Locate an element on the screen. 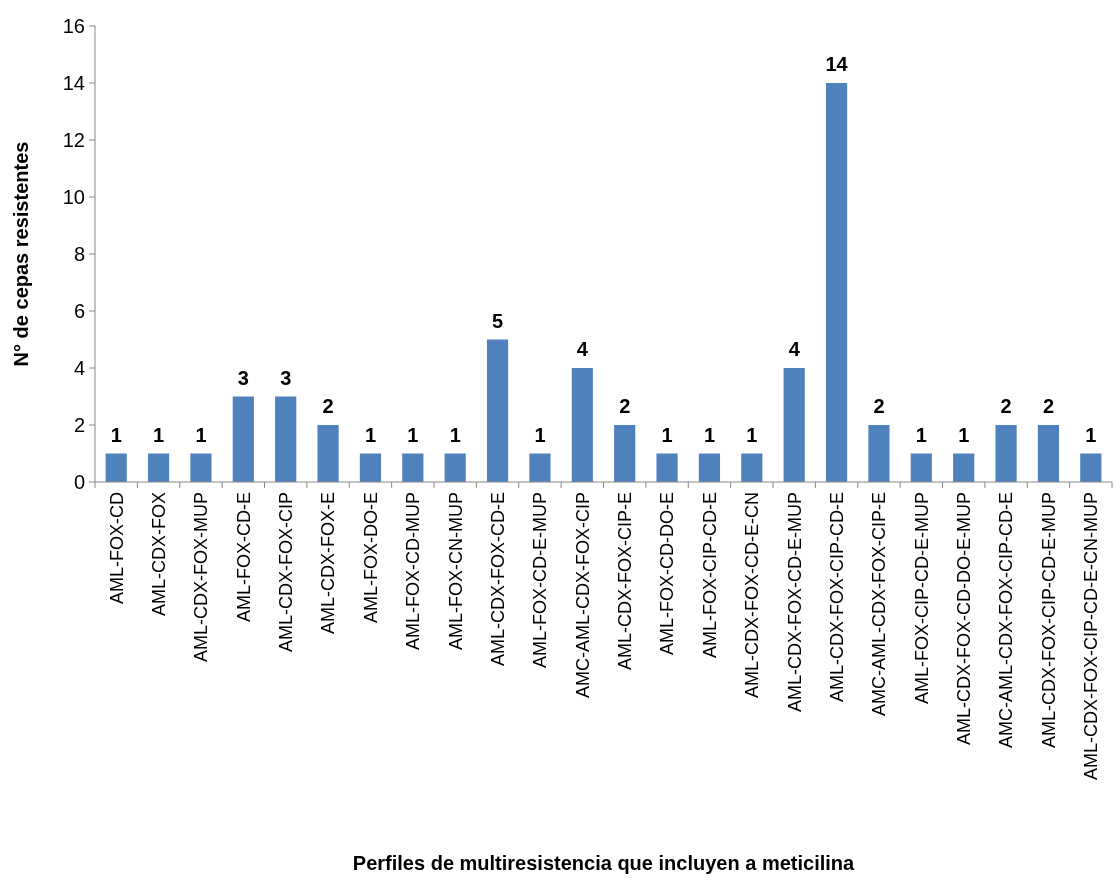 The width and height of the screenshot is (1115, 894). x-tick-label: AML-CDX-FOX-CD-E-MUP is located at coordinates (794, 602).